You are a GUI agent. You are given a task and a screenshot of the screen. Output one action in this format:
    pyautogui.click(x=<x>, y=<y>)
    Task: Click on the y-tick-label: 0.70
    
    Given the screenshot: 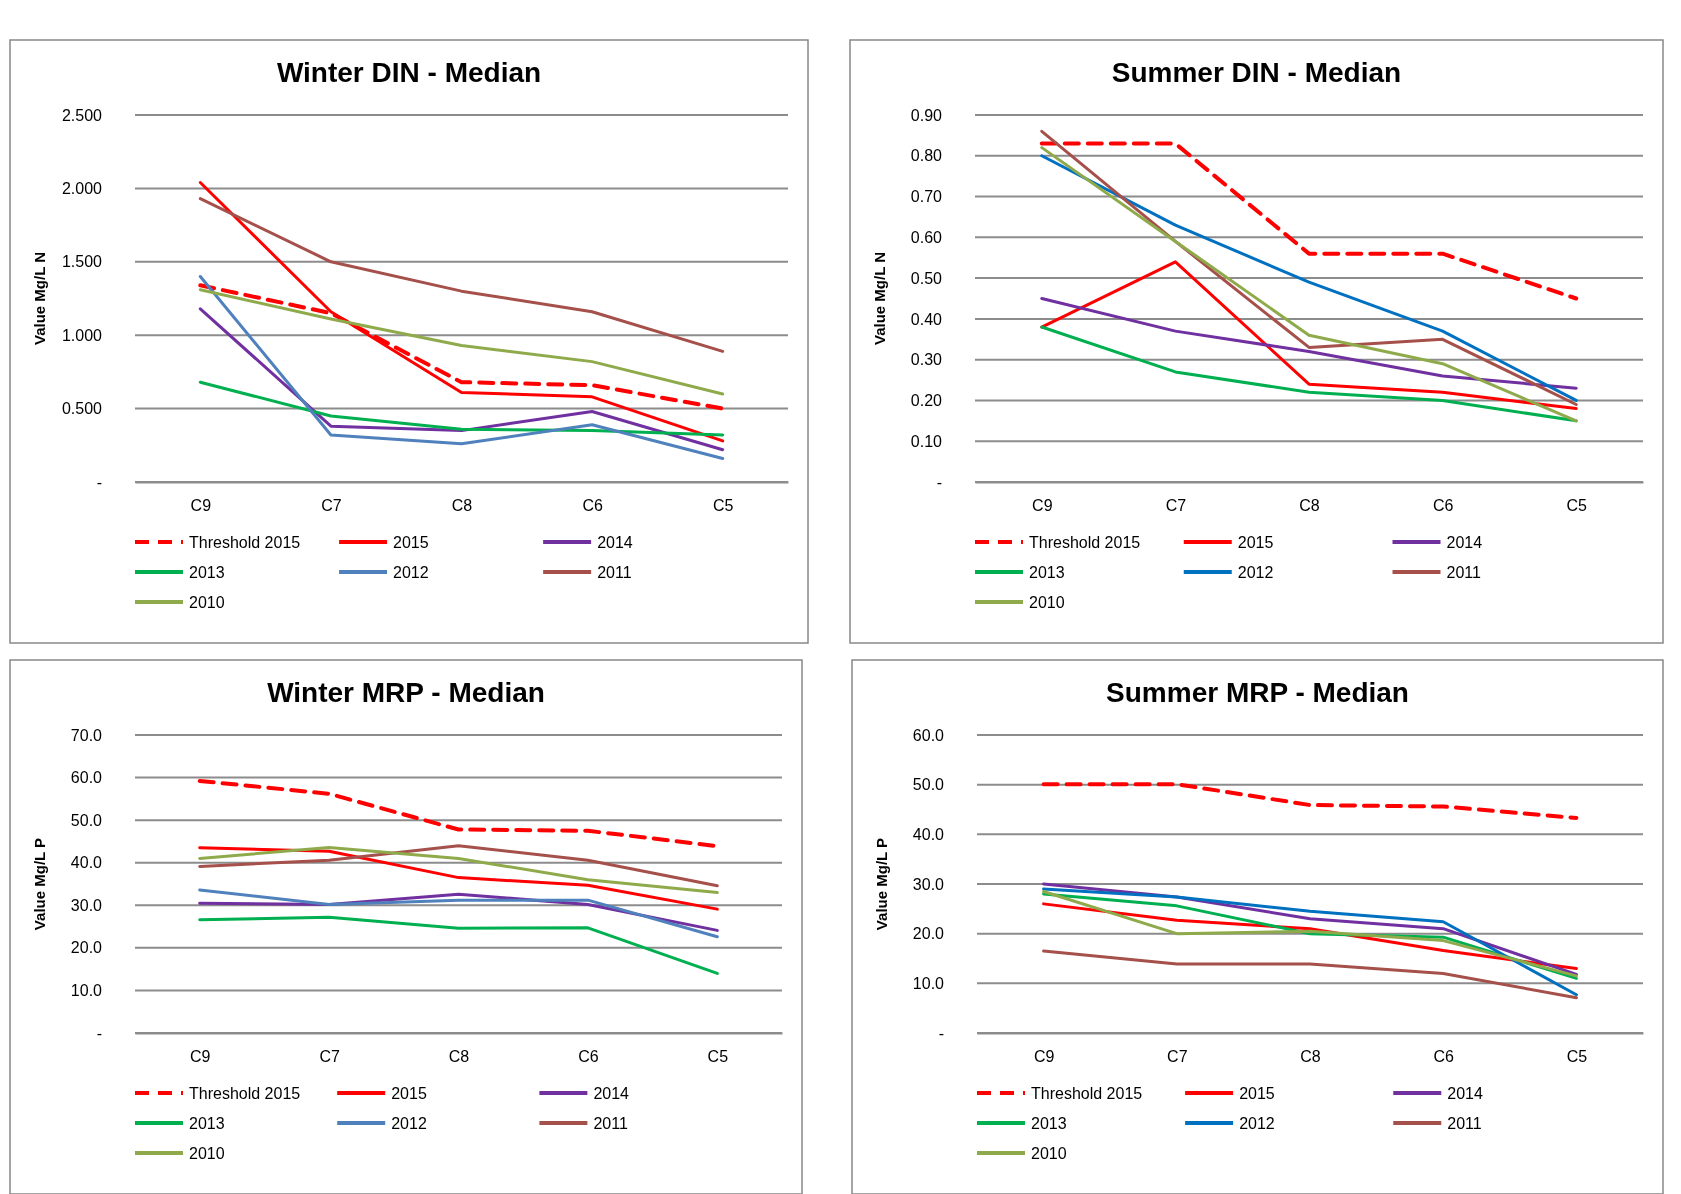 What is the action you would take?
    pyautogui.click(x=926, y=197)
    